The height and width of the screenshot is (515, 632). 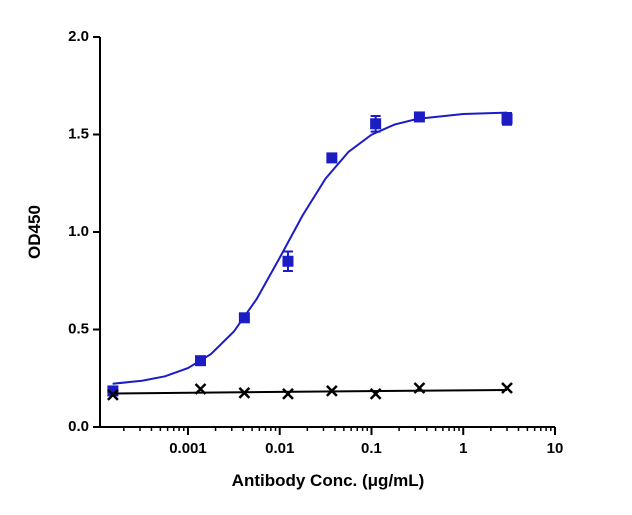 I want to click on y-tick-label: 1.0, so click(x=78, y=231).